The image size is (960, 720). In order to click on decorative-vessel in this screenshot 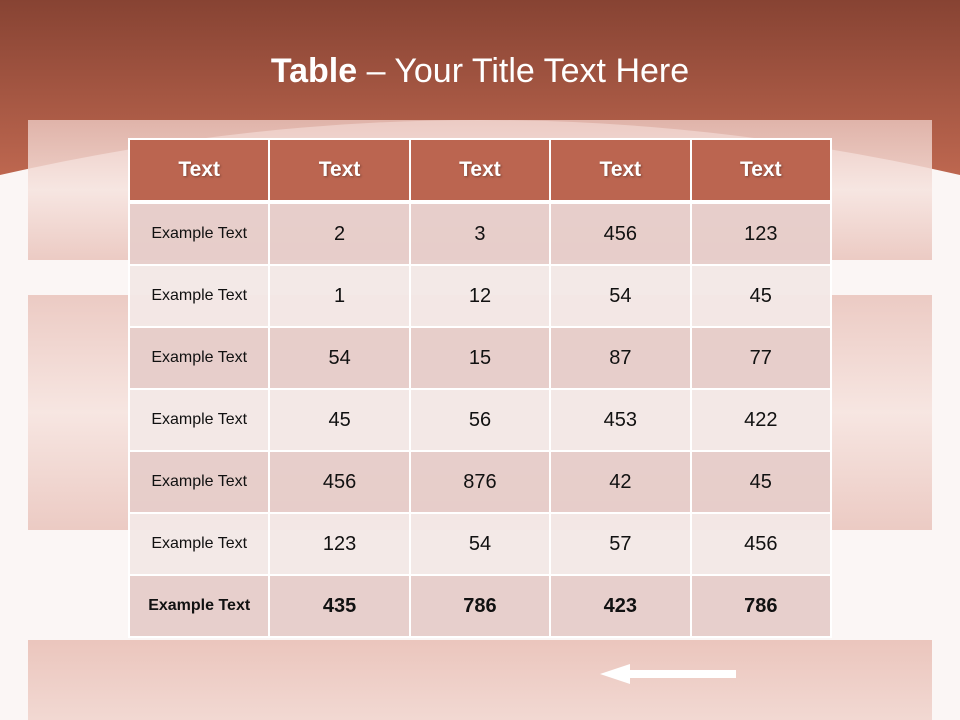, I will do `click(480, 680)`.